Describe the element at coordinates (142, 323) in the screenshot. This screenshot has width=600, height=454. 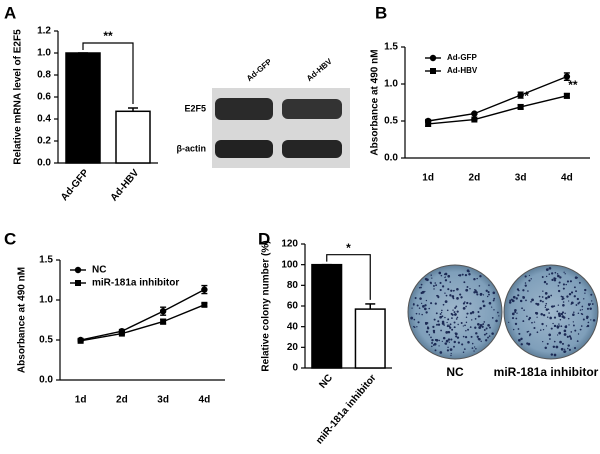
I see `line` at that location.